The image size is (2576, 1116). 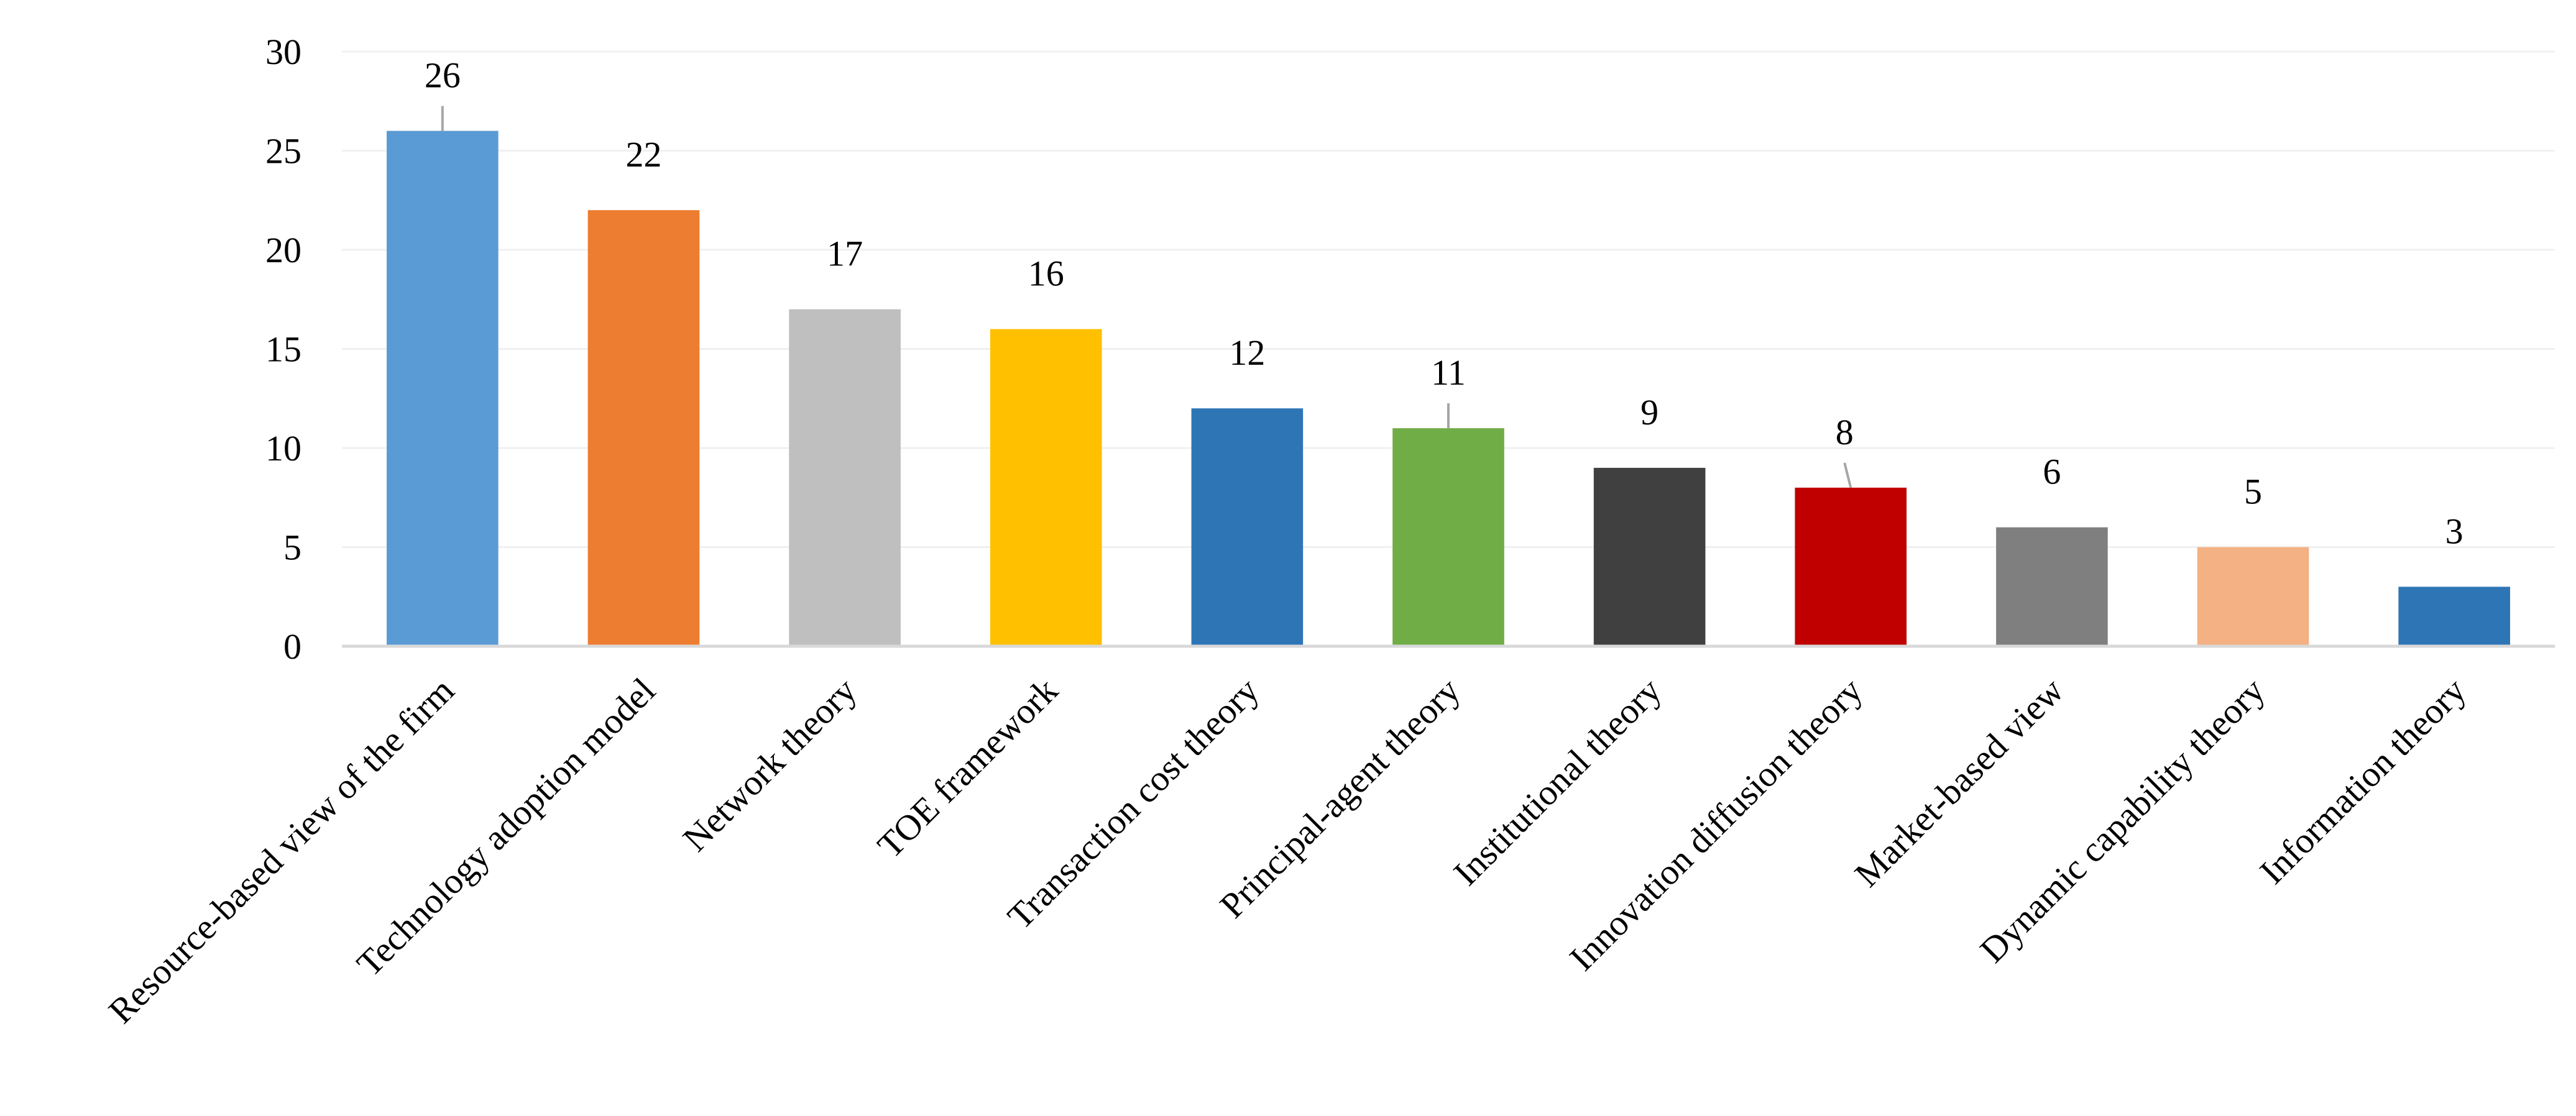 I want to click on category-label: Market-based view, so click(x=1959, y=782).